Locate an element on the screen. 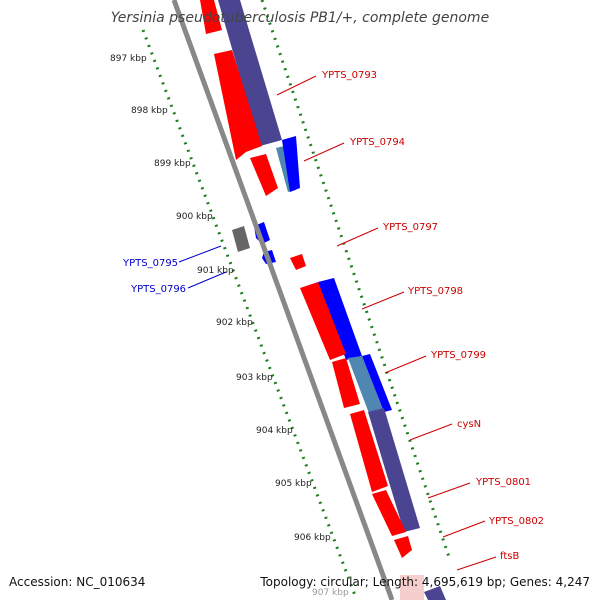 Image resolution: width=600 pixels, height=600 pixels. tick-904: 904 kbp is located at coordinates (274, 431).